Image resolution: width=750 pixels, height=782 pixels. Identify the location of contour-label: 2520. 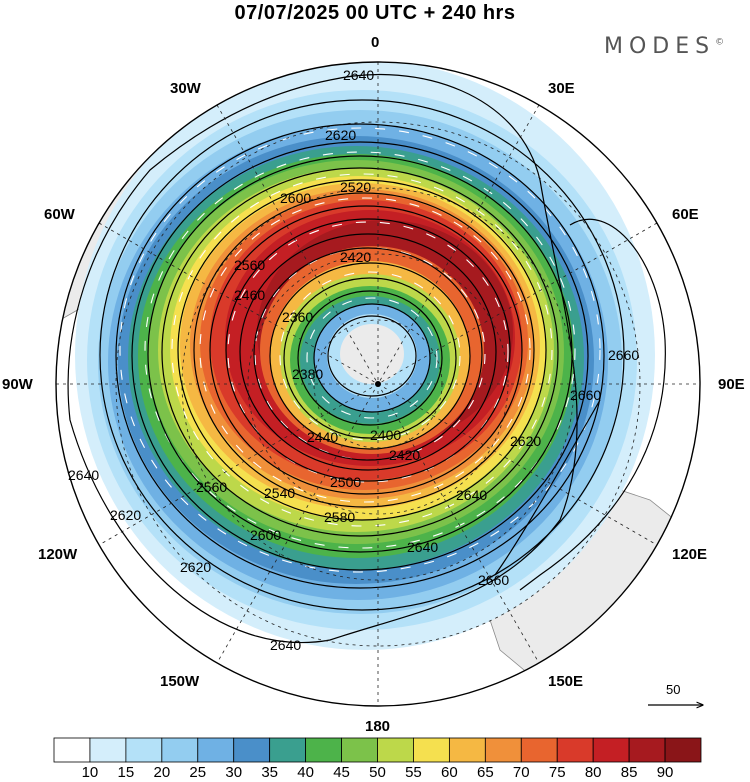
(355, 187).